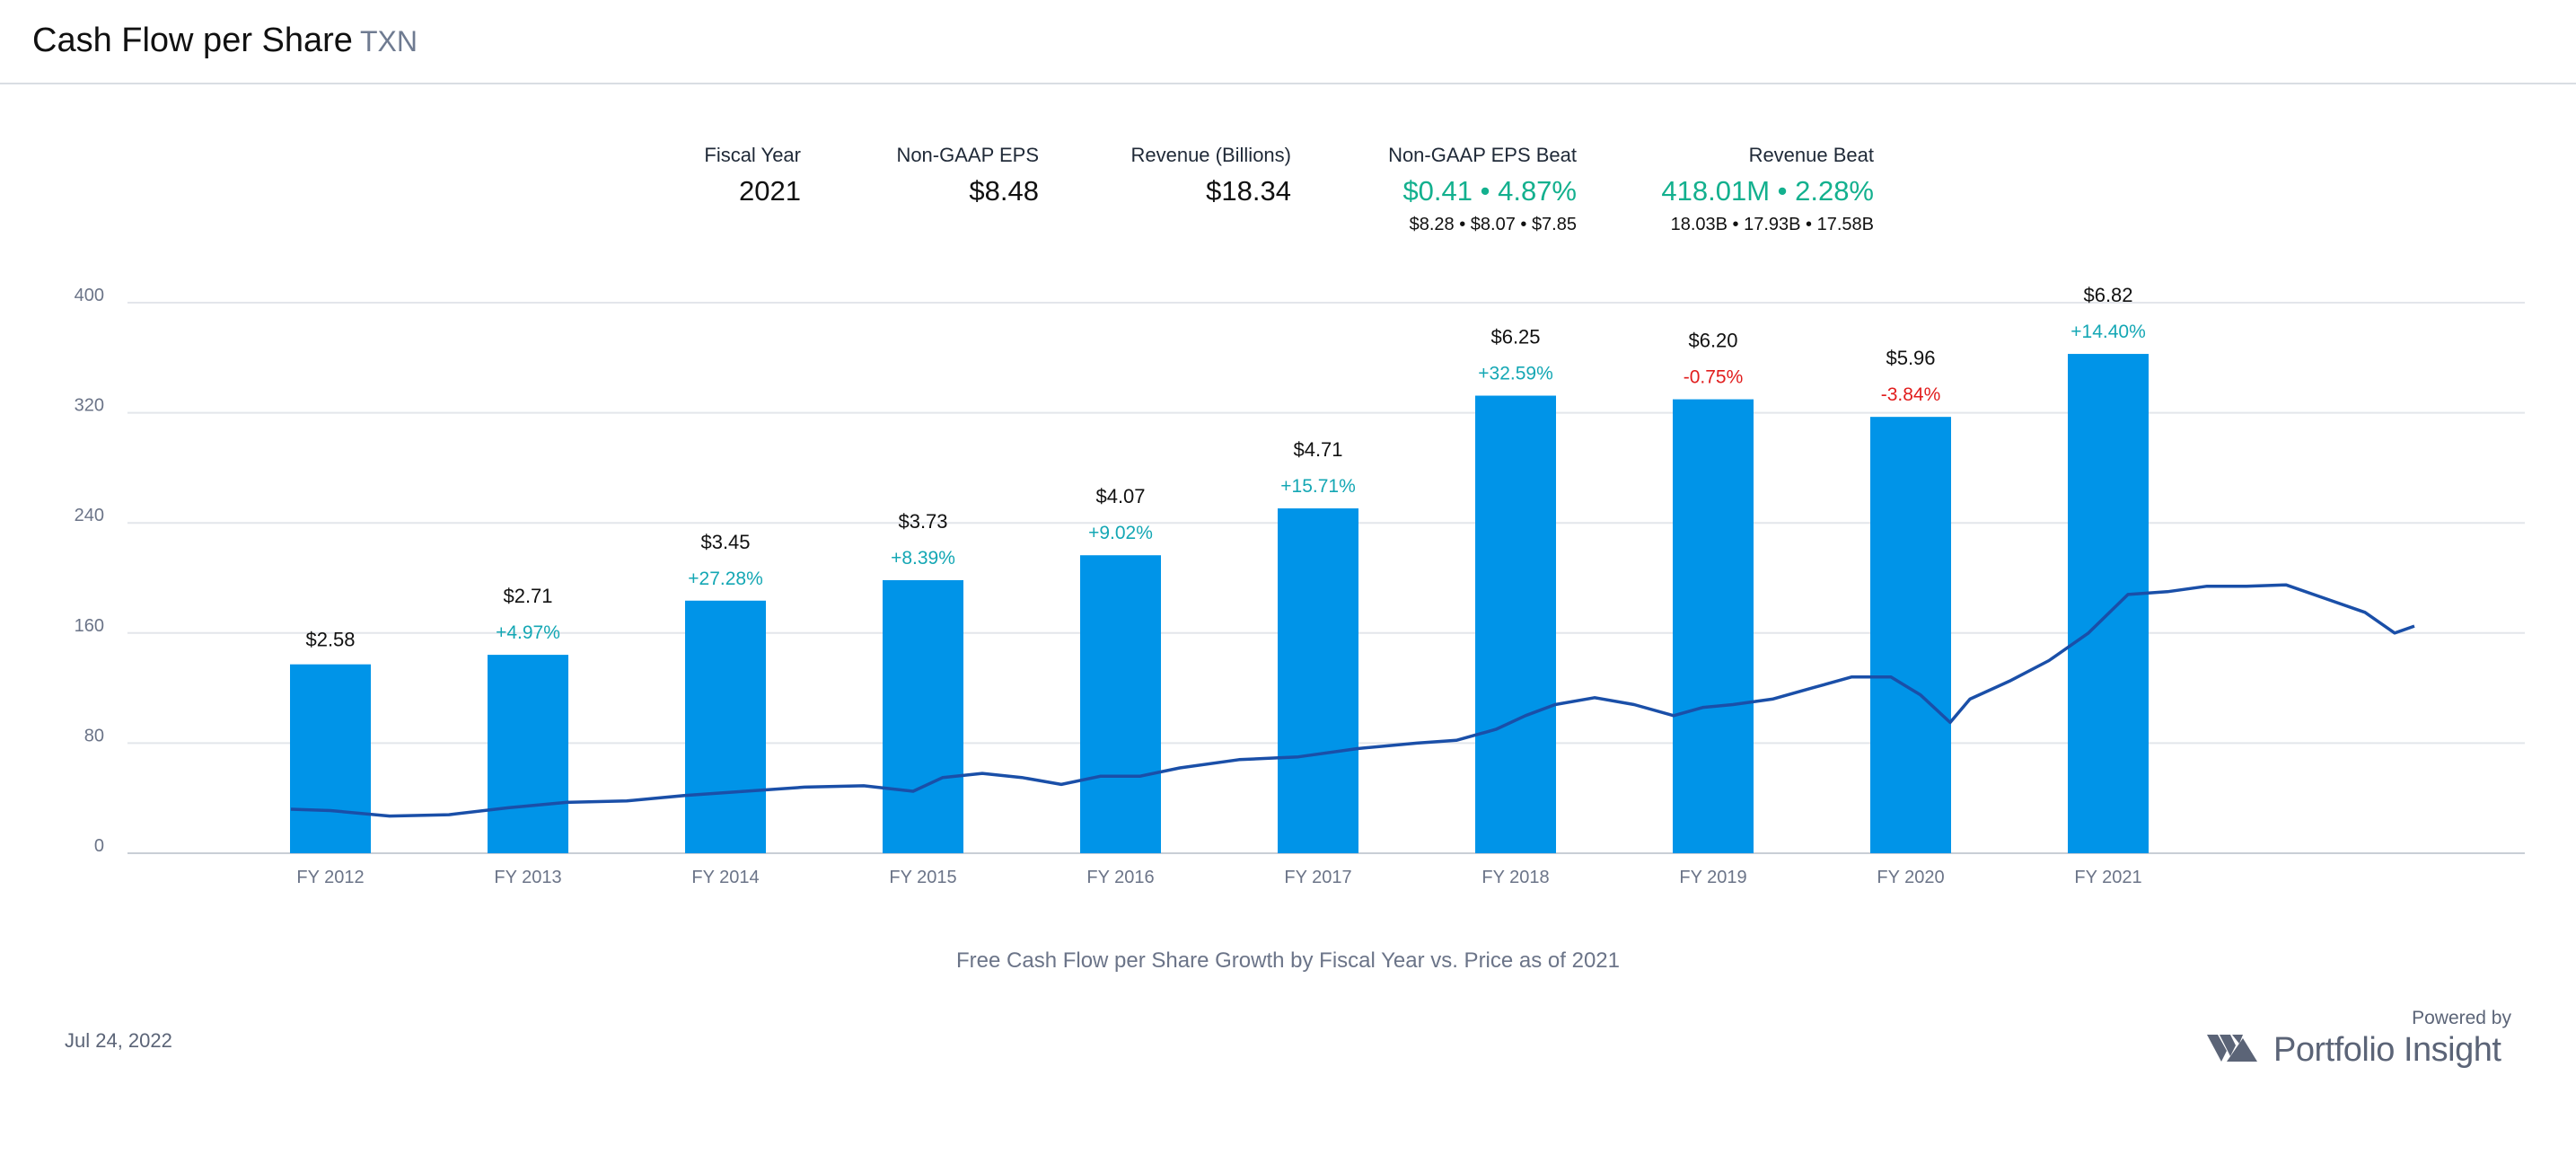 Image resolution: width=2576 pixels, height=1155 pixels. Describe the element at coordinates (1767, 191) in the screenshot. I see `stat-value: 418.01M • 2.28%` at that location.